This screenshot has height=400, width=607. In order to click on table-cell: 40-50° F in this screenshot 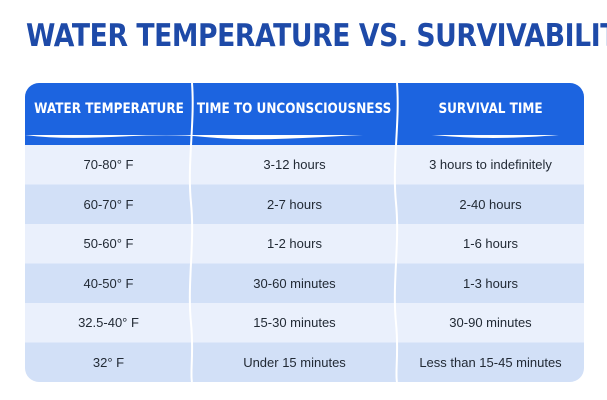, I will do `click(108, 283)`.